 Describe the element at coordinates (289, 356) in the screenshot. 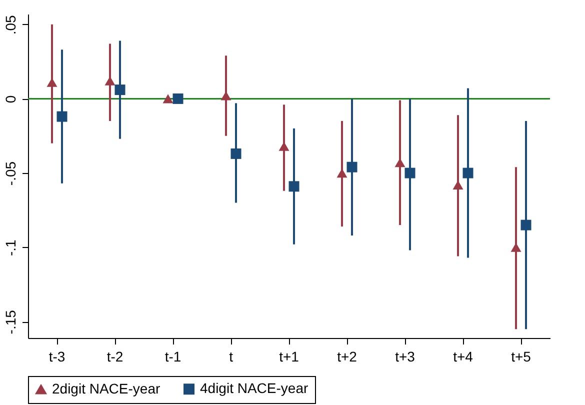

I see `x-tick-label: t+1` at that location.